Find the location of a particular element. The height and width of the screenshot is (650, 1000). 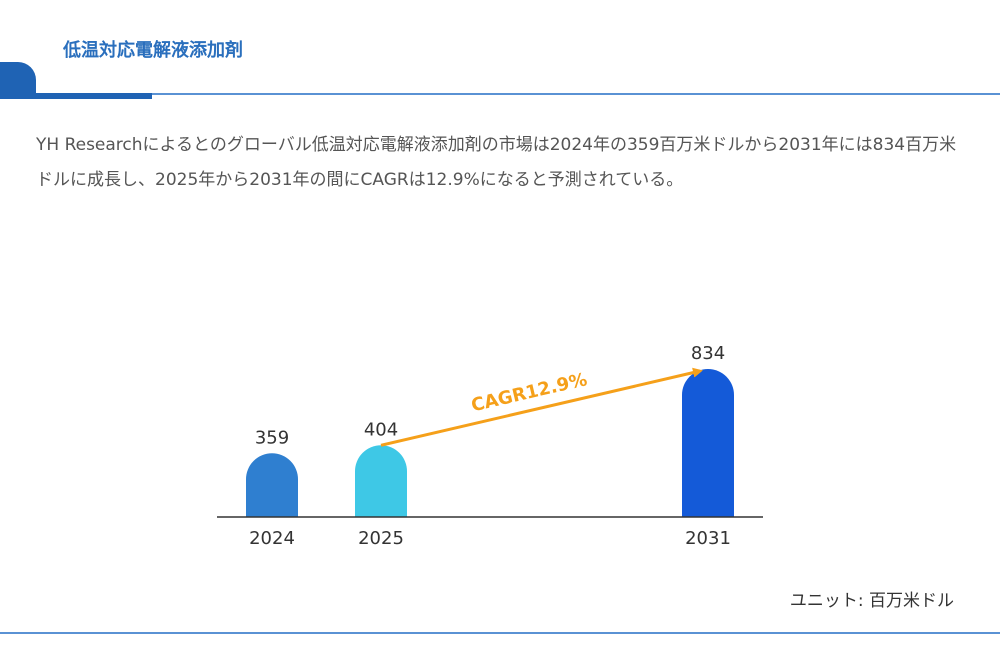

cagr-arrow is located at coordinates (541, 407).